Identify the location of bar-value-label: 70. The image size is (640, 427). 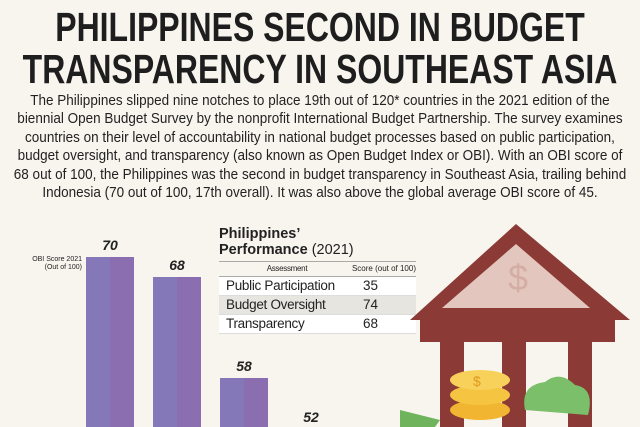
(110, 245).